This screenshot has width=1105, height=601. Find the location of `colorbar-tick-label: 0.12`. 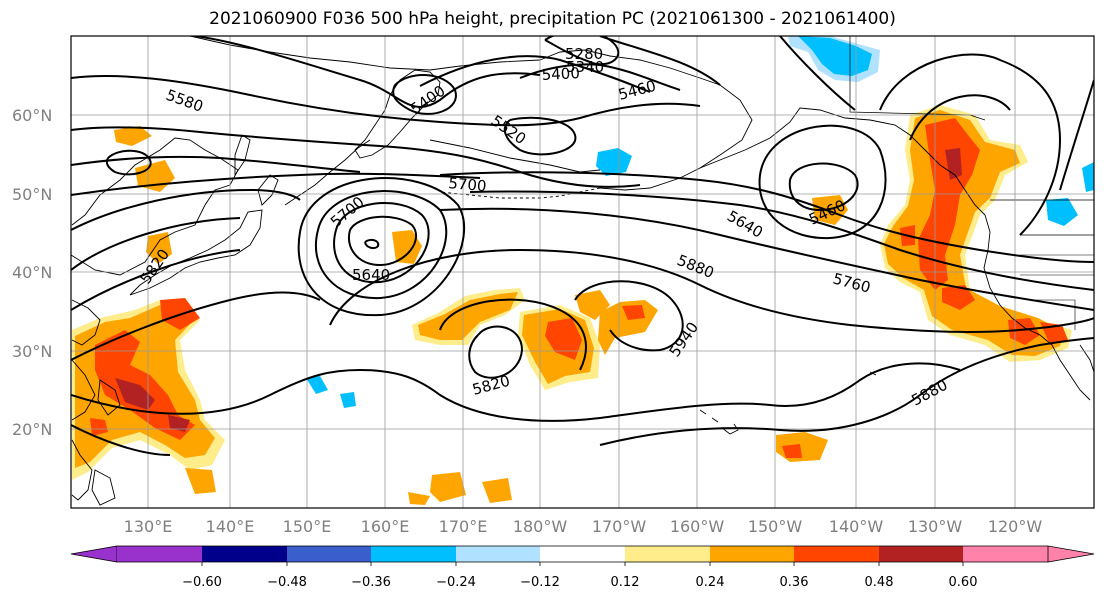

colorbar-tick-label: 0.12 is located at coordinates (625, 582).